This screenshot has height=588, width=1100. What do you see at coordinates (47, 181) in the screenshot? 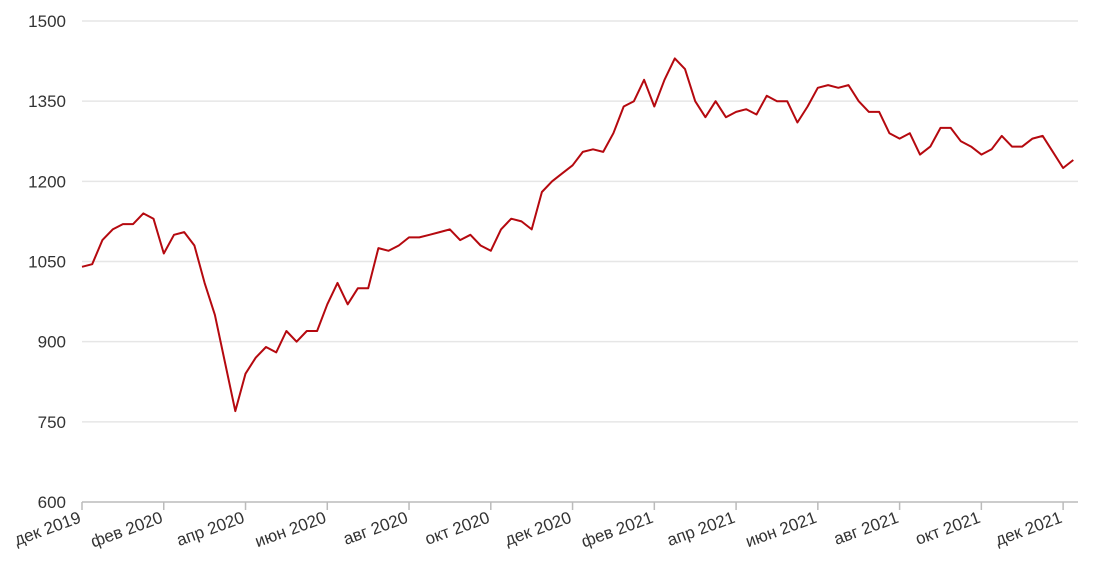
I see `y-tick-label: 1200` at bounding box center [47, 181].